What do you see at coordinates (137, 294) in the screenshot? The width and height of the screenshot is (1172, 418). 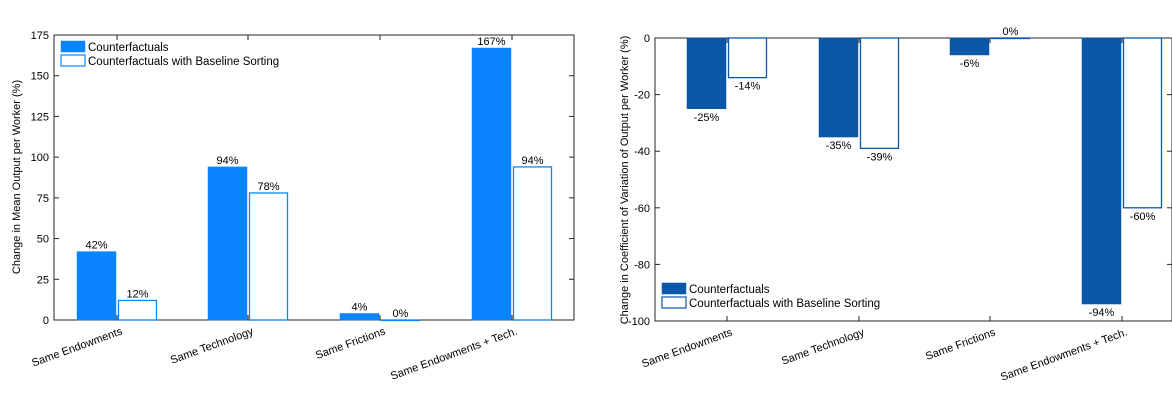 I see `data-label: 12%` at bounding box center [137, 294].